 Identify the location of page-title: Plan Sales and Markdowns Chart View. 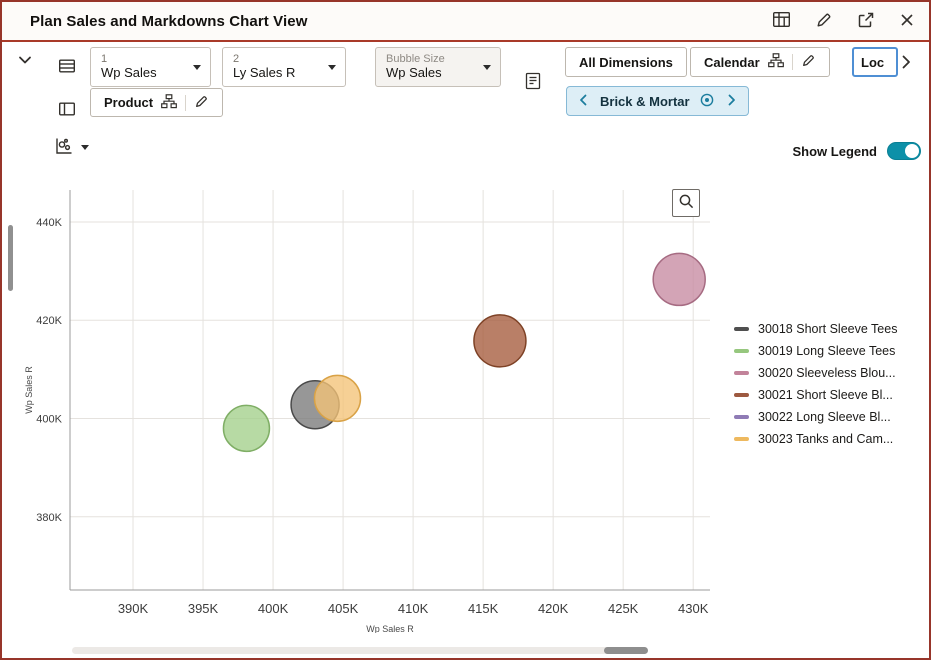
(169, 21).